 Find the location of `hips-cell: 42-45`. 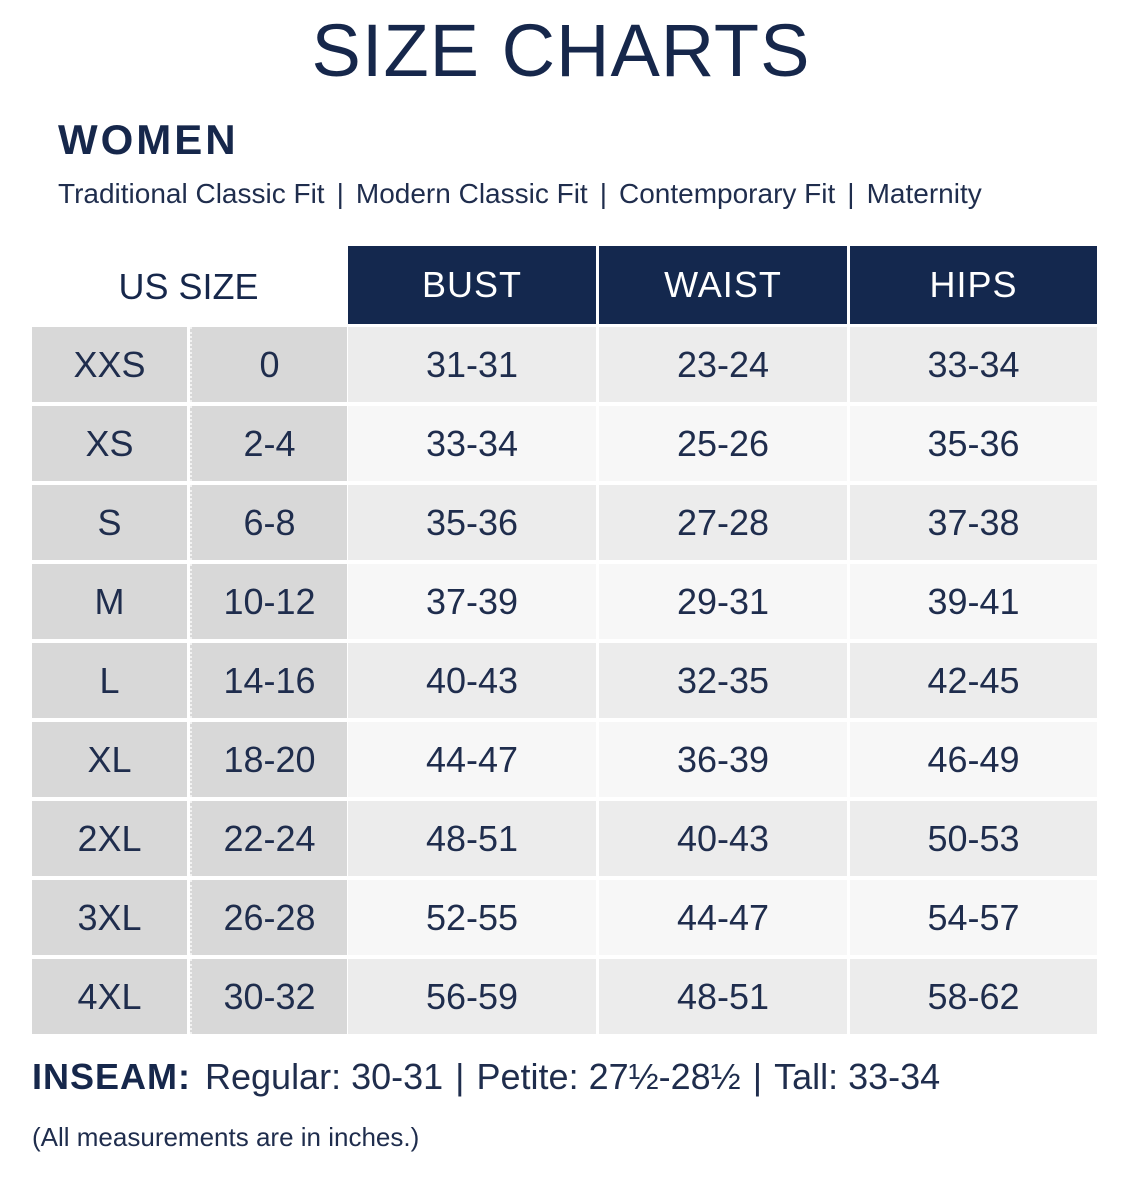

hips-cell: 42-45 is located at coordinates (973, 680).